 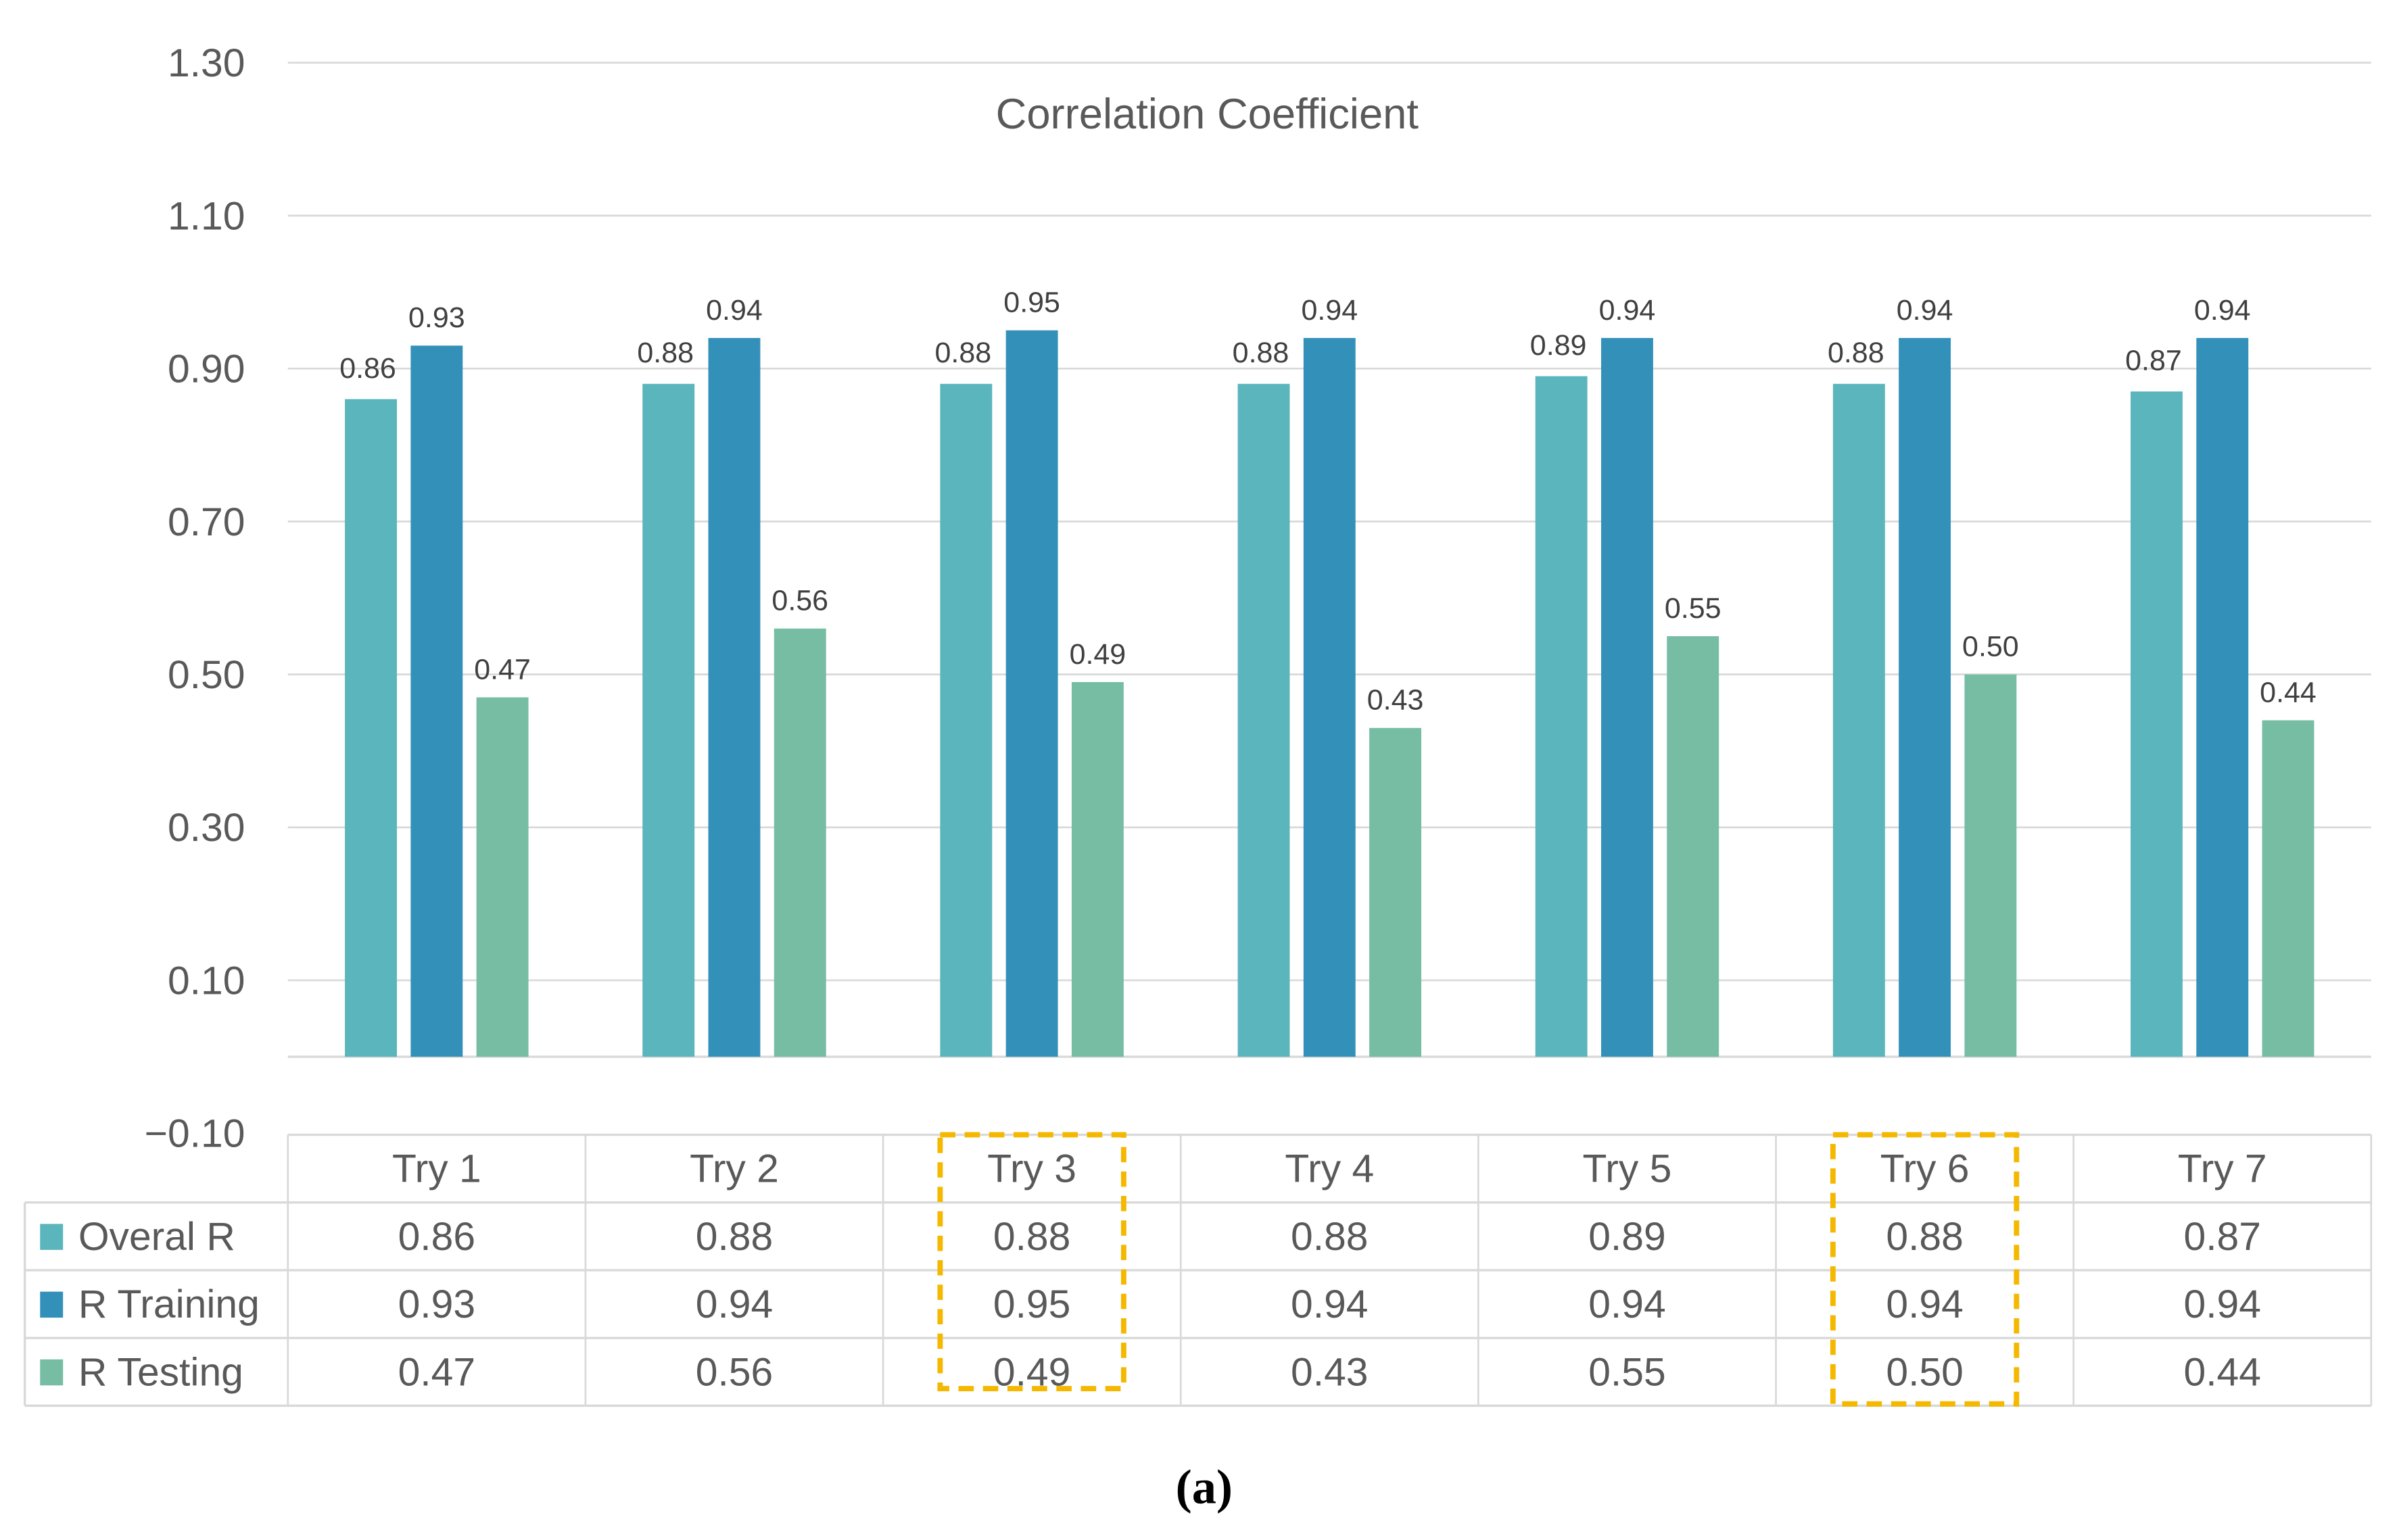 I want to click on data-label: 0.44, so click(x=2288, y=692).